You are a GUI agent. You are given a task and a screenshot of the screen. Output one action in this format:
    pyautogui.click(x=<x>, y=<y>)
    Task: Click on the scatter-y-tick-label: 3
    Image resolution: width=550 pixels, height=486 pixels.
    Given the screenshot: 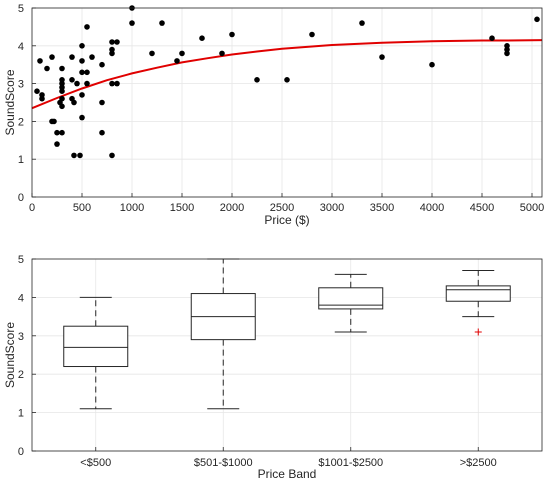 What is the action you would take?
    pyautogui.click(x=21, y=85)
    